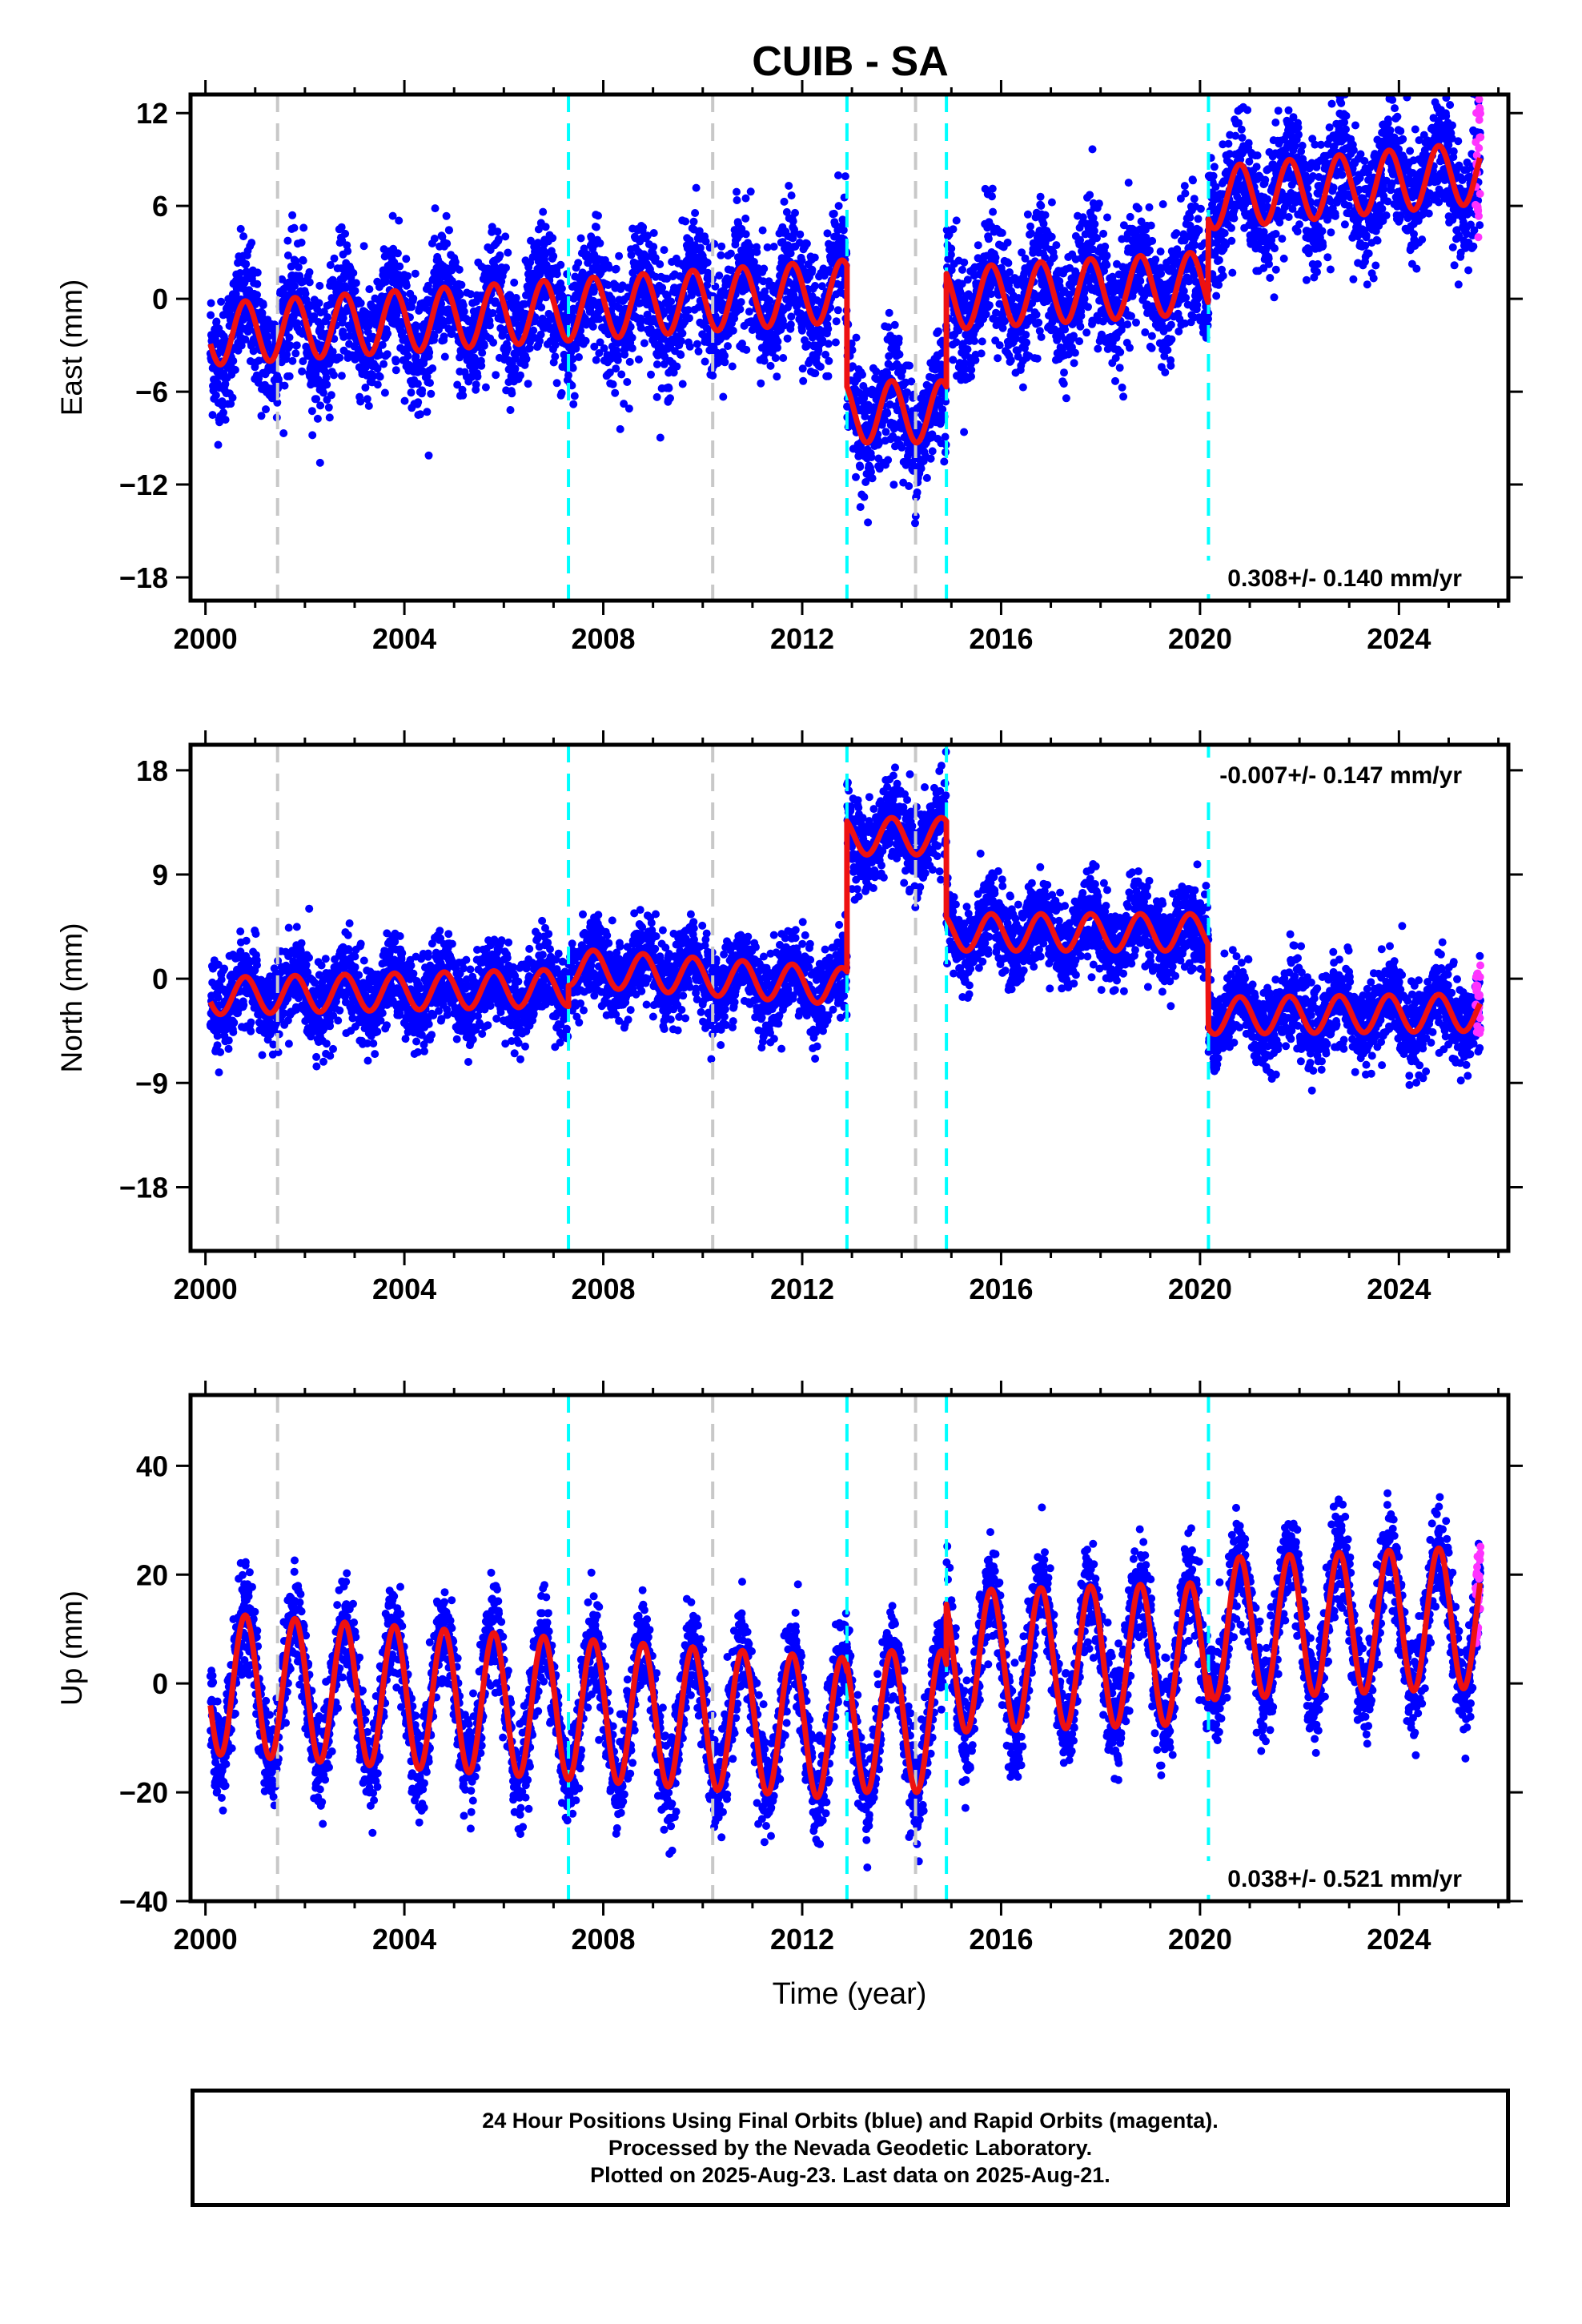  I want to click on chart-title: CUIB - SA, so click(850, 61).